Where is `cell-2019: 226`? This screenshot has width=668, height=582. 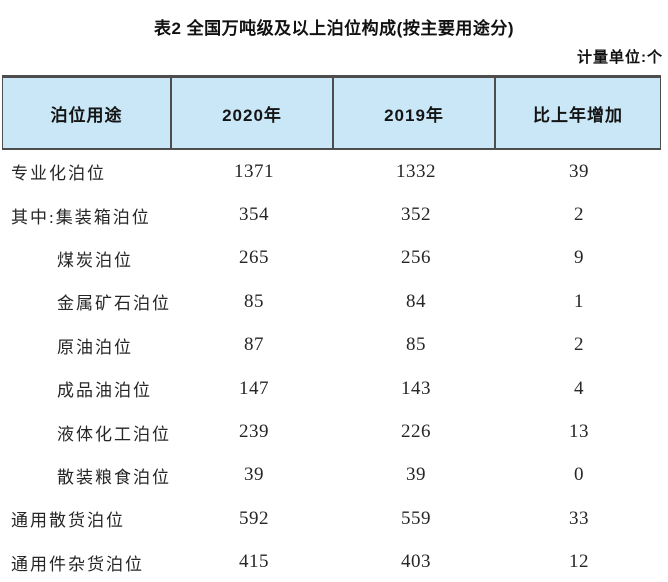
cell-2019: 226 is located at coordinates (416, 432).